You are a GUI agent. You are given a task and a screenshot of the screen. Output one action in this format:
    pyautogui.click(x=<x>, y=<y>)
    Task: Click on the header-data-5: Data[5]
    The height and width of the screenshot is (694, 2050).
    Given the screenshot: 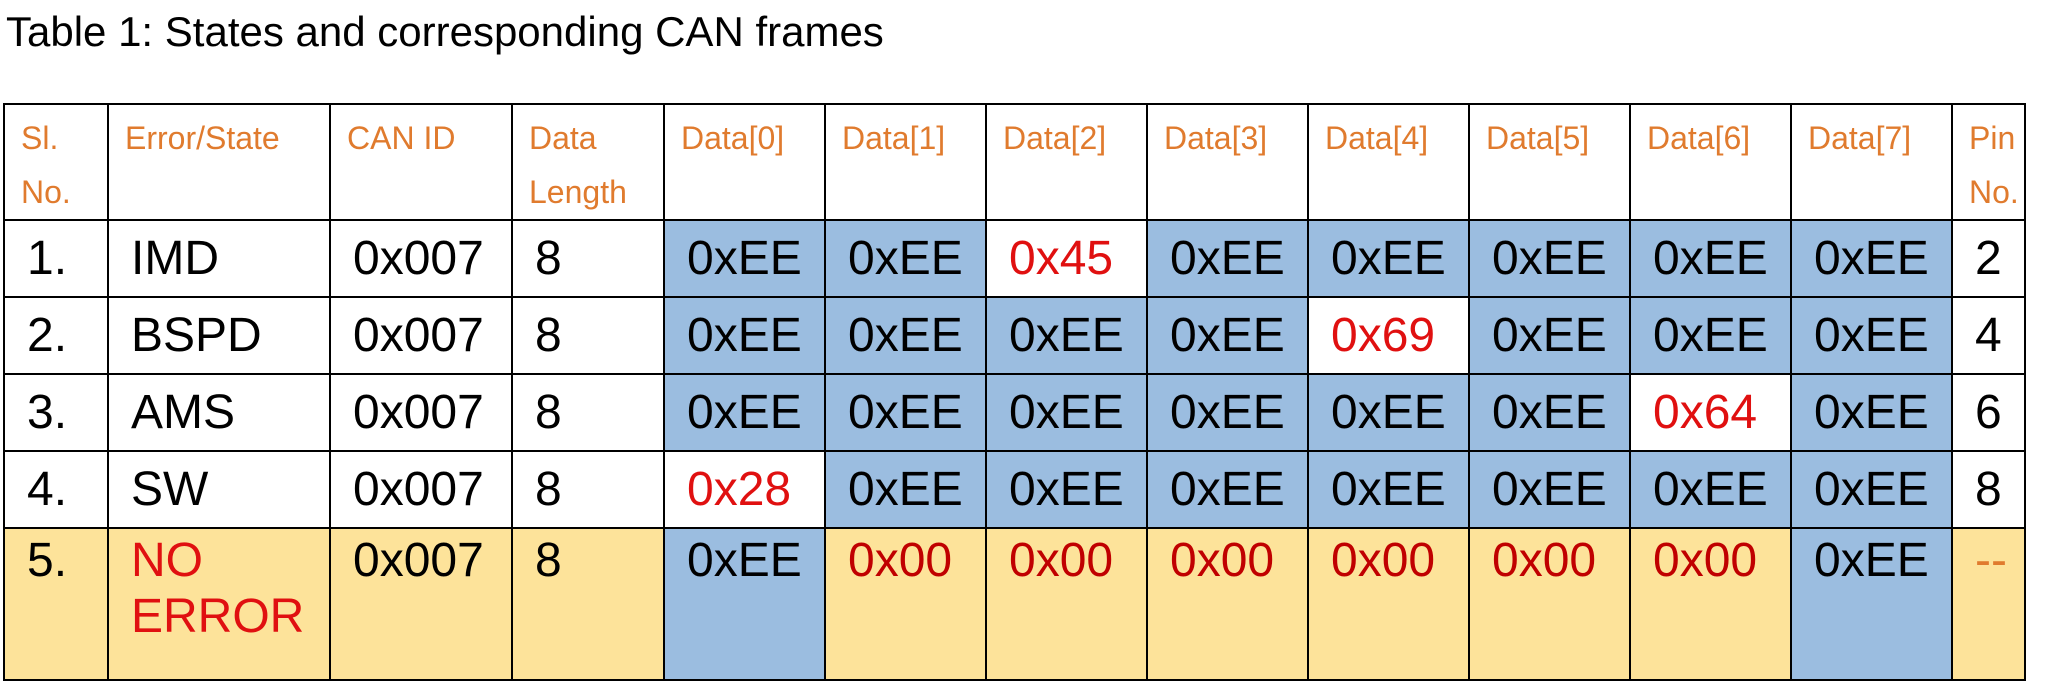 What is the action you would take?
    pyautogui.click(x=1549, y=162)
    